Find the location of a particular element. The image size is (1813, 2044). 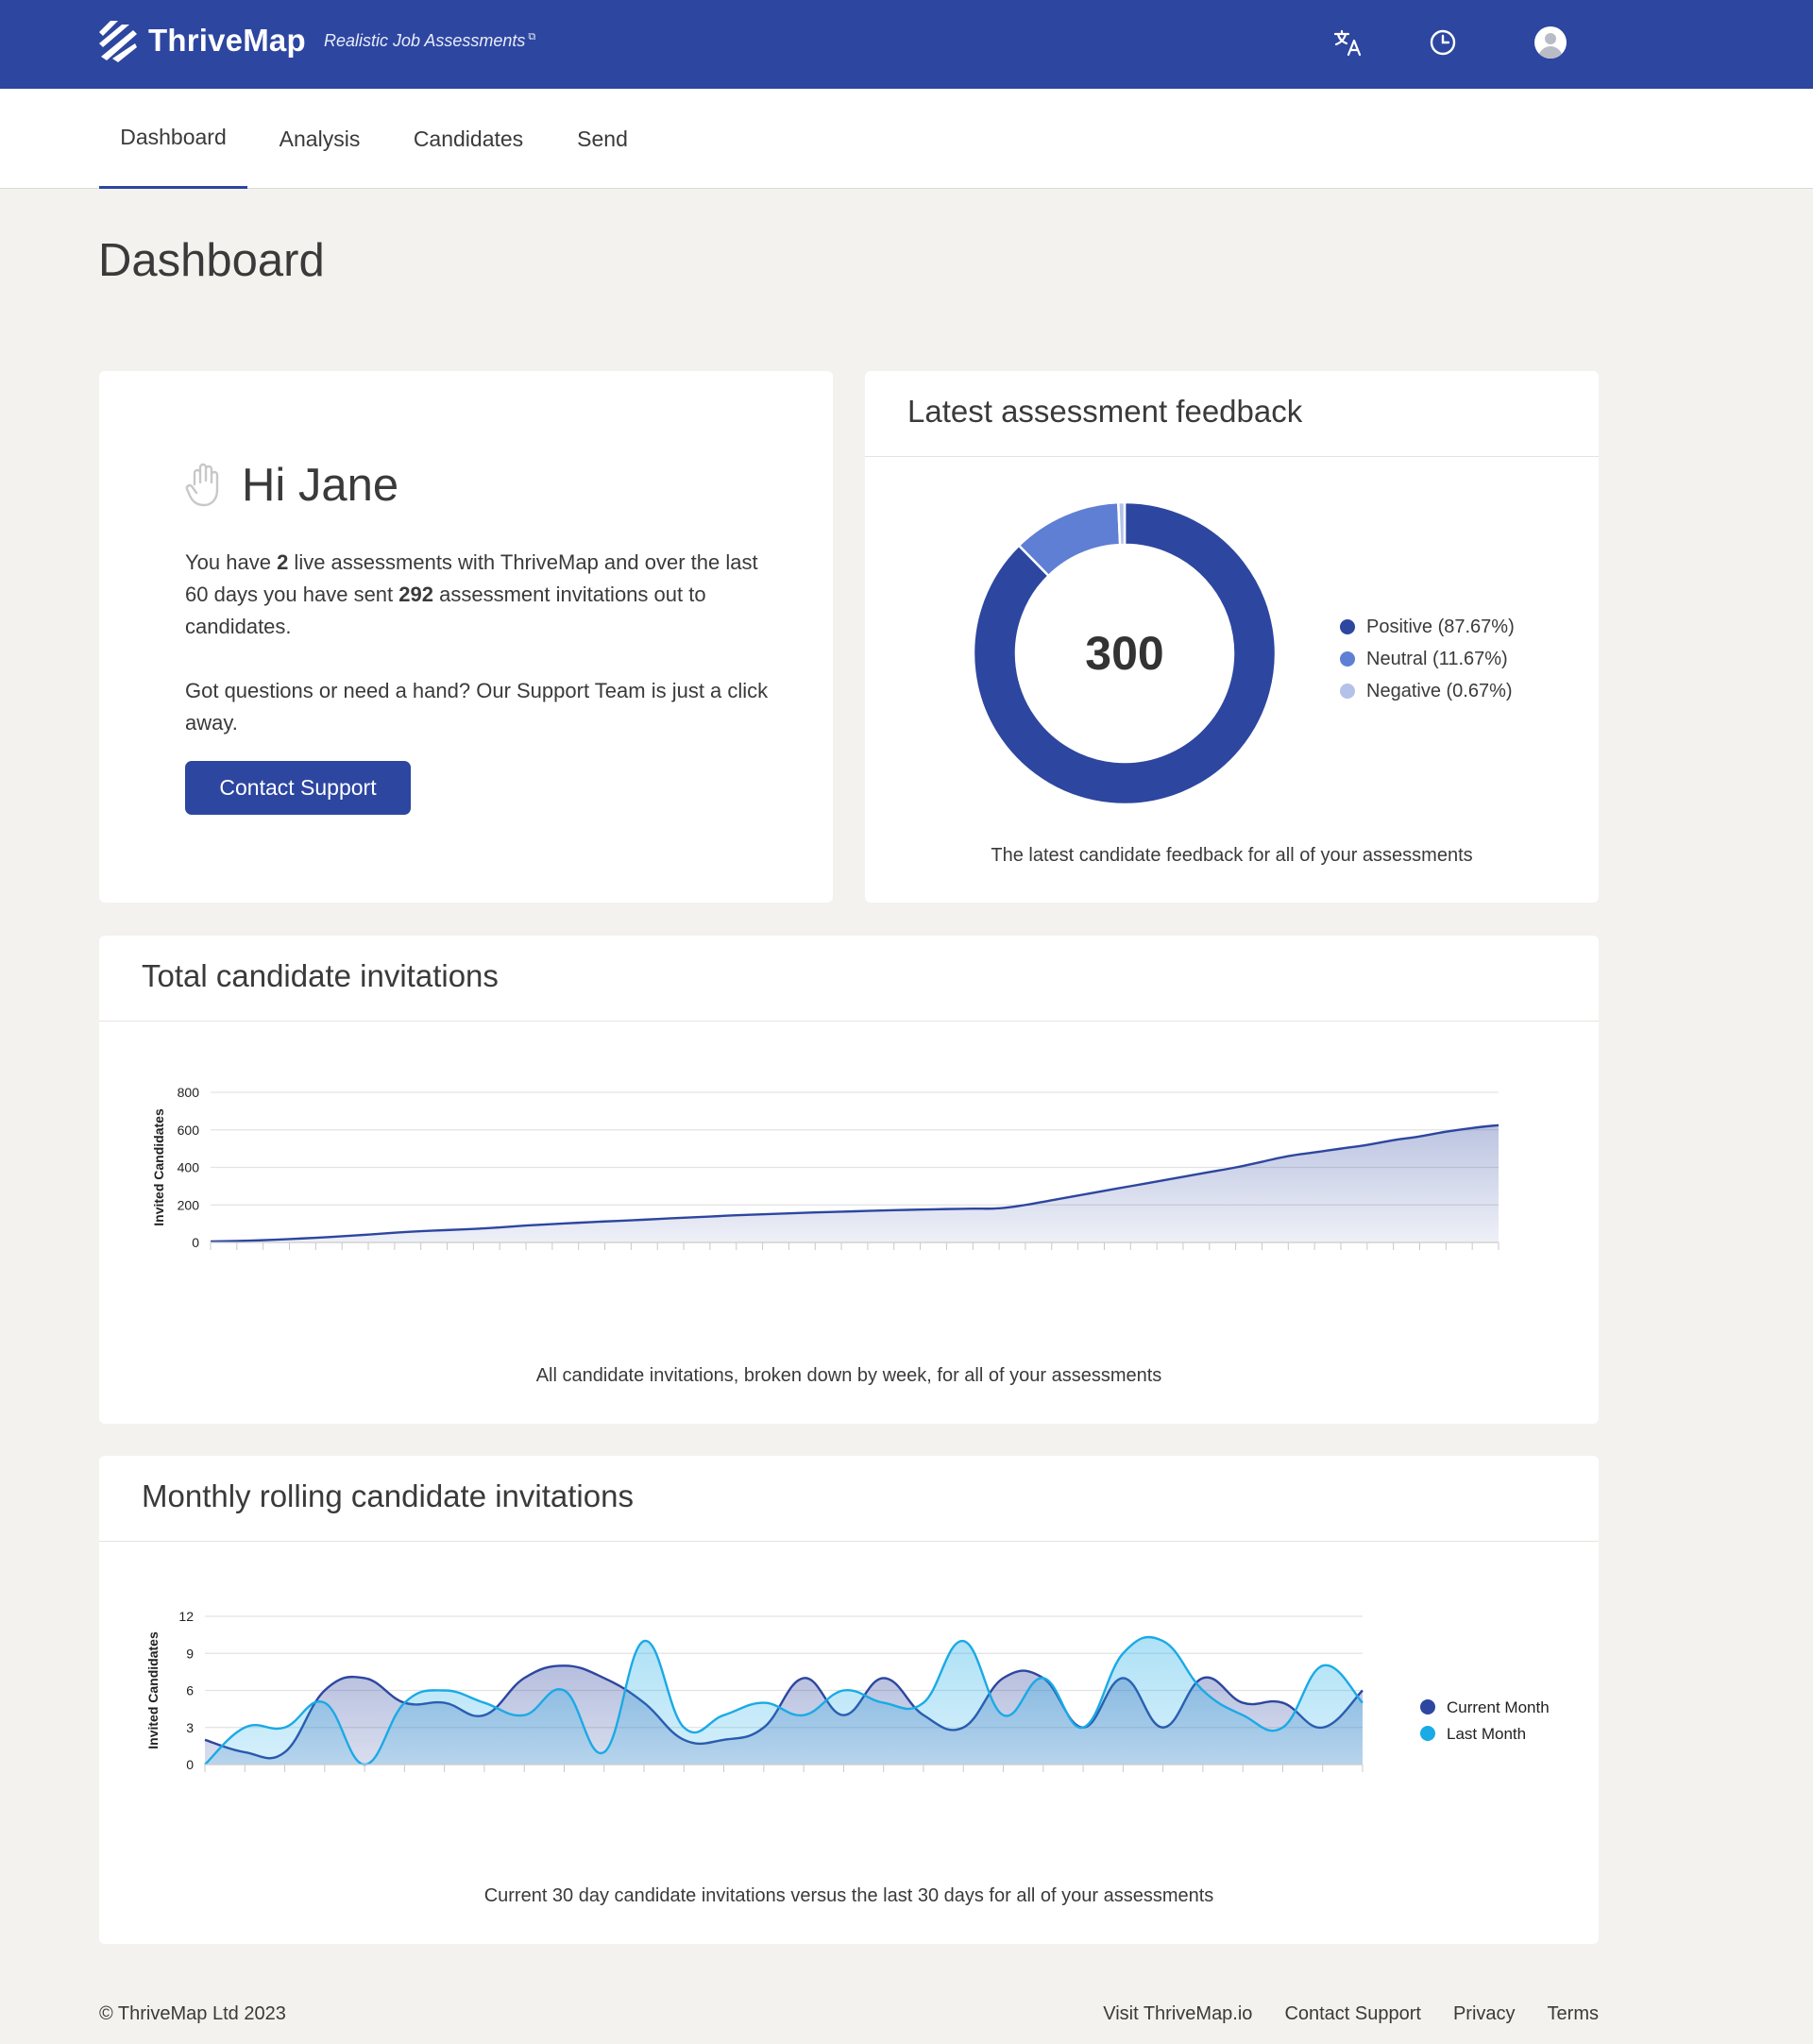

y-tick-label: 3 is located at coordinates (190, 1728).